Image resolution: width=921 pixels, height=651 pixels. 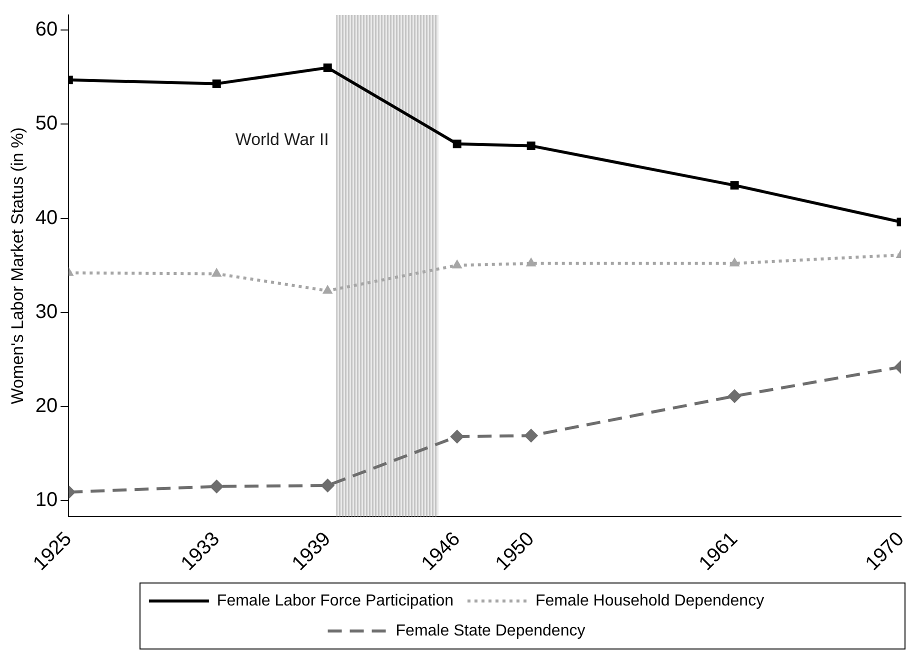 What do you see at coordinates (46, 29) in the screenshot?
I see `y-tick-label: 60` at bounding box center [46, 29].